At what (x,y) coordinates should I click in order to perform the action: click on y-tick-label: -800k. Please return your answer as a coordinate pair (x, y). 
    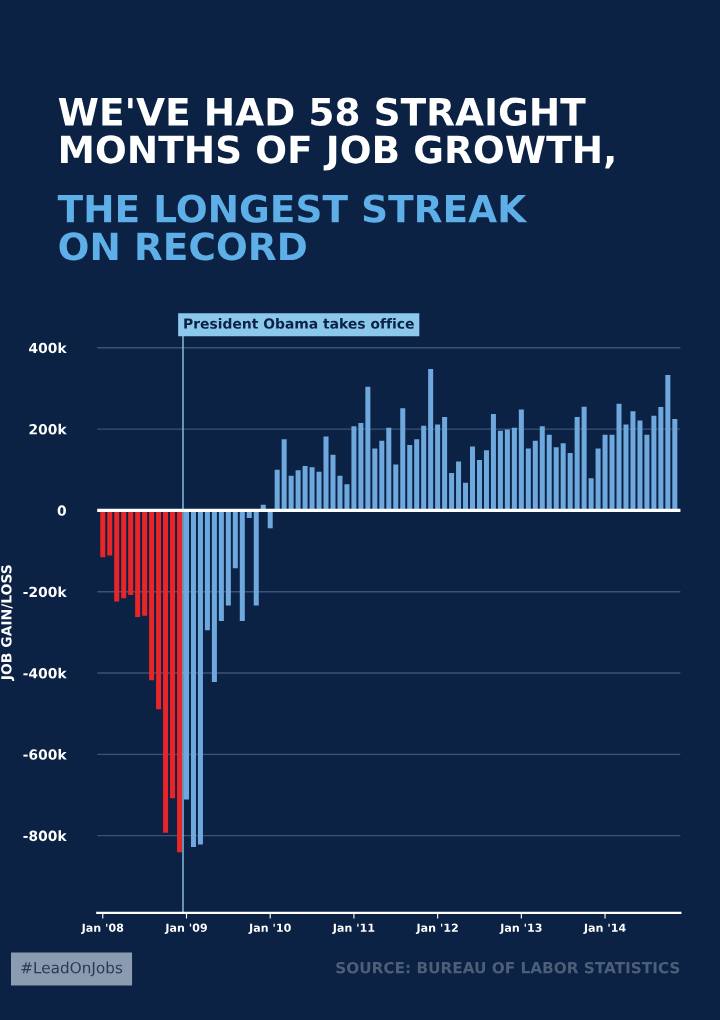
    Looking at the image, I should click on (45, 836).